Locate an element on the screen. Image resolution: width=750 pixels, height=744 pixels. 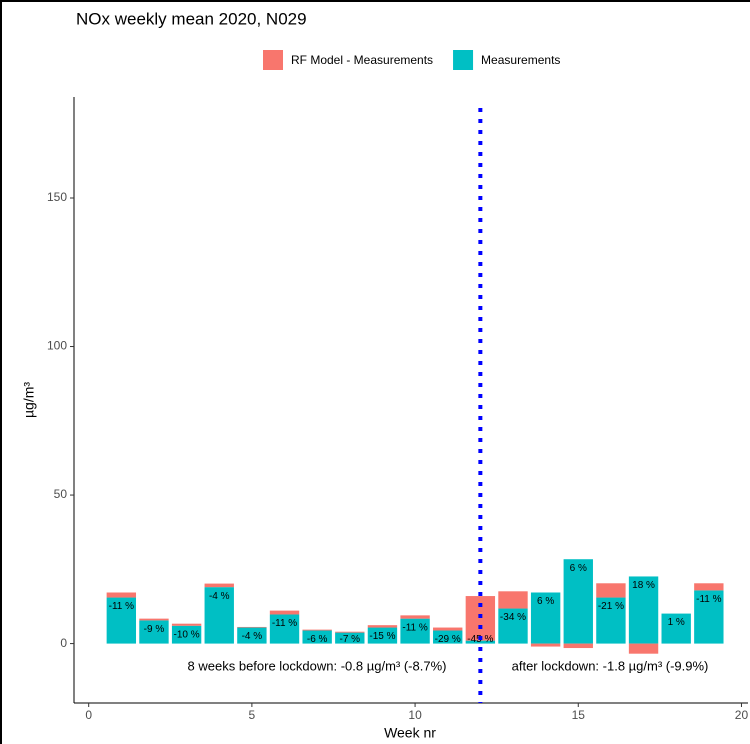
x-tick-label: 15 is located at coordinates (579, 715).